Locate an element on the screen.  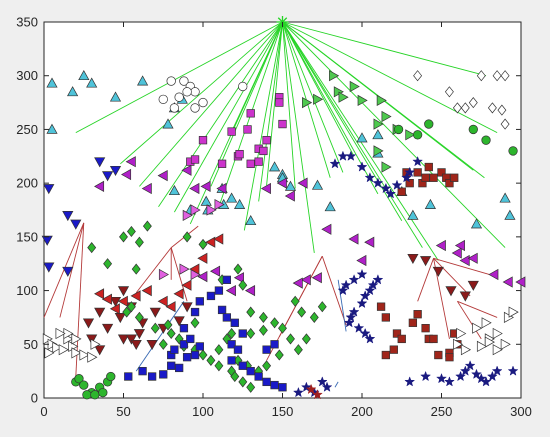
x-tick-label: 250 is located at coordinates (442, 411).